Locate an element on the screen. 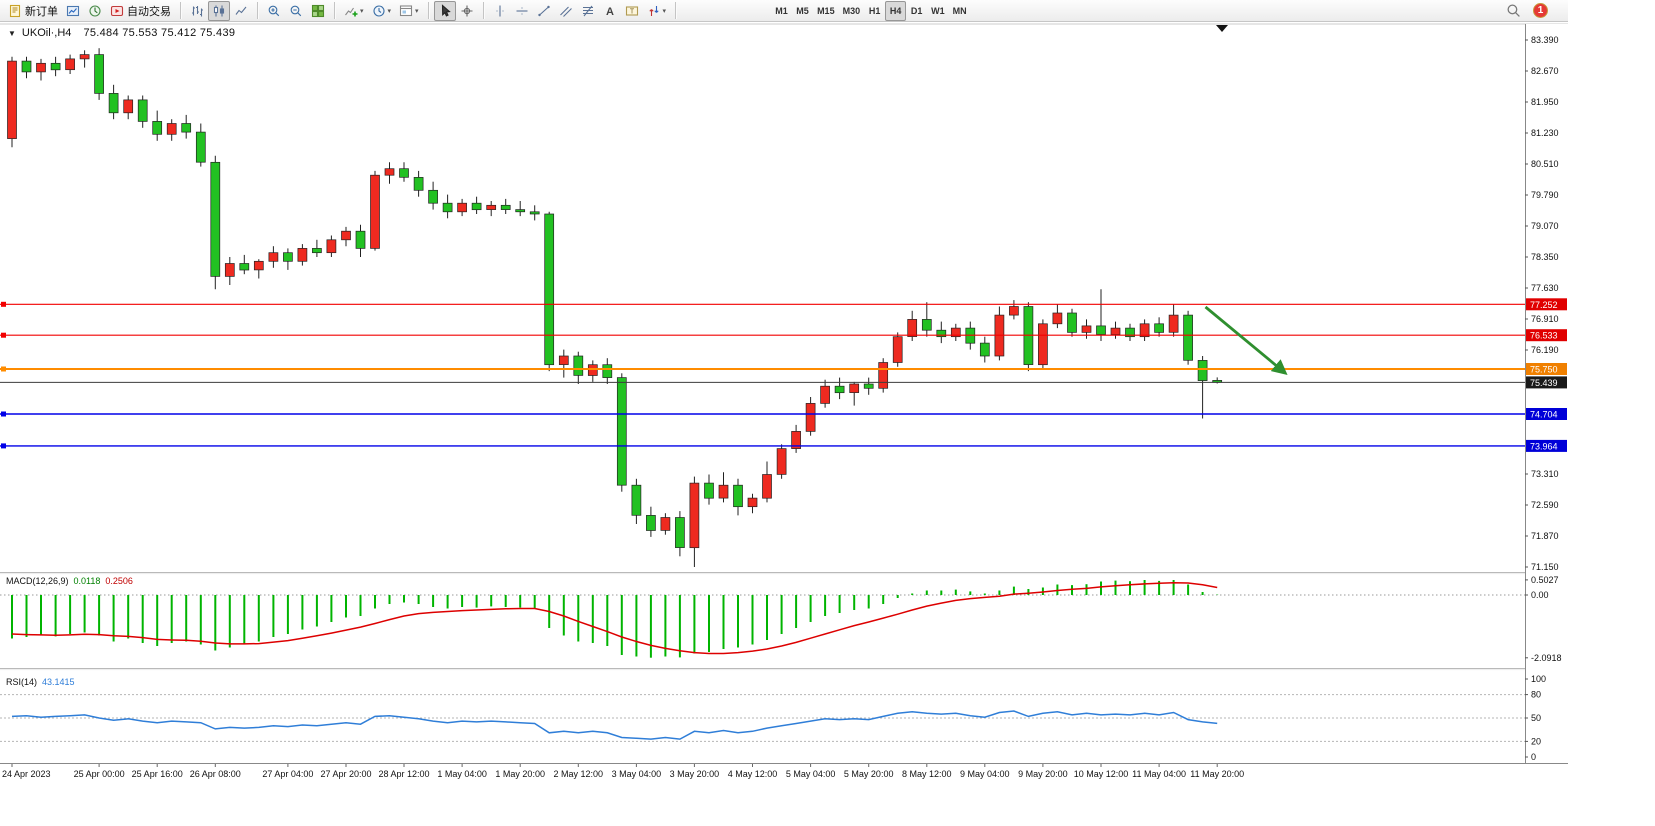 The width and height of the screenshot is (1655, 826). tf-h4-label: H4 is located at coordinates (895, 10).